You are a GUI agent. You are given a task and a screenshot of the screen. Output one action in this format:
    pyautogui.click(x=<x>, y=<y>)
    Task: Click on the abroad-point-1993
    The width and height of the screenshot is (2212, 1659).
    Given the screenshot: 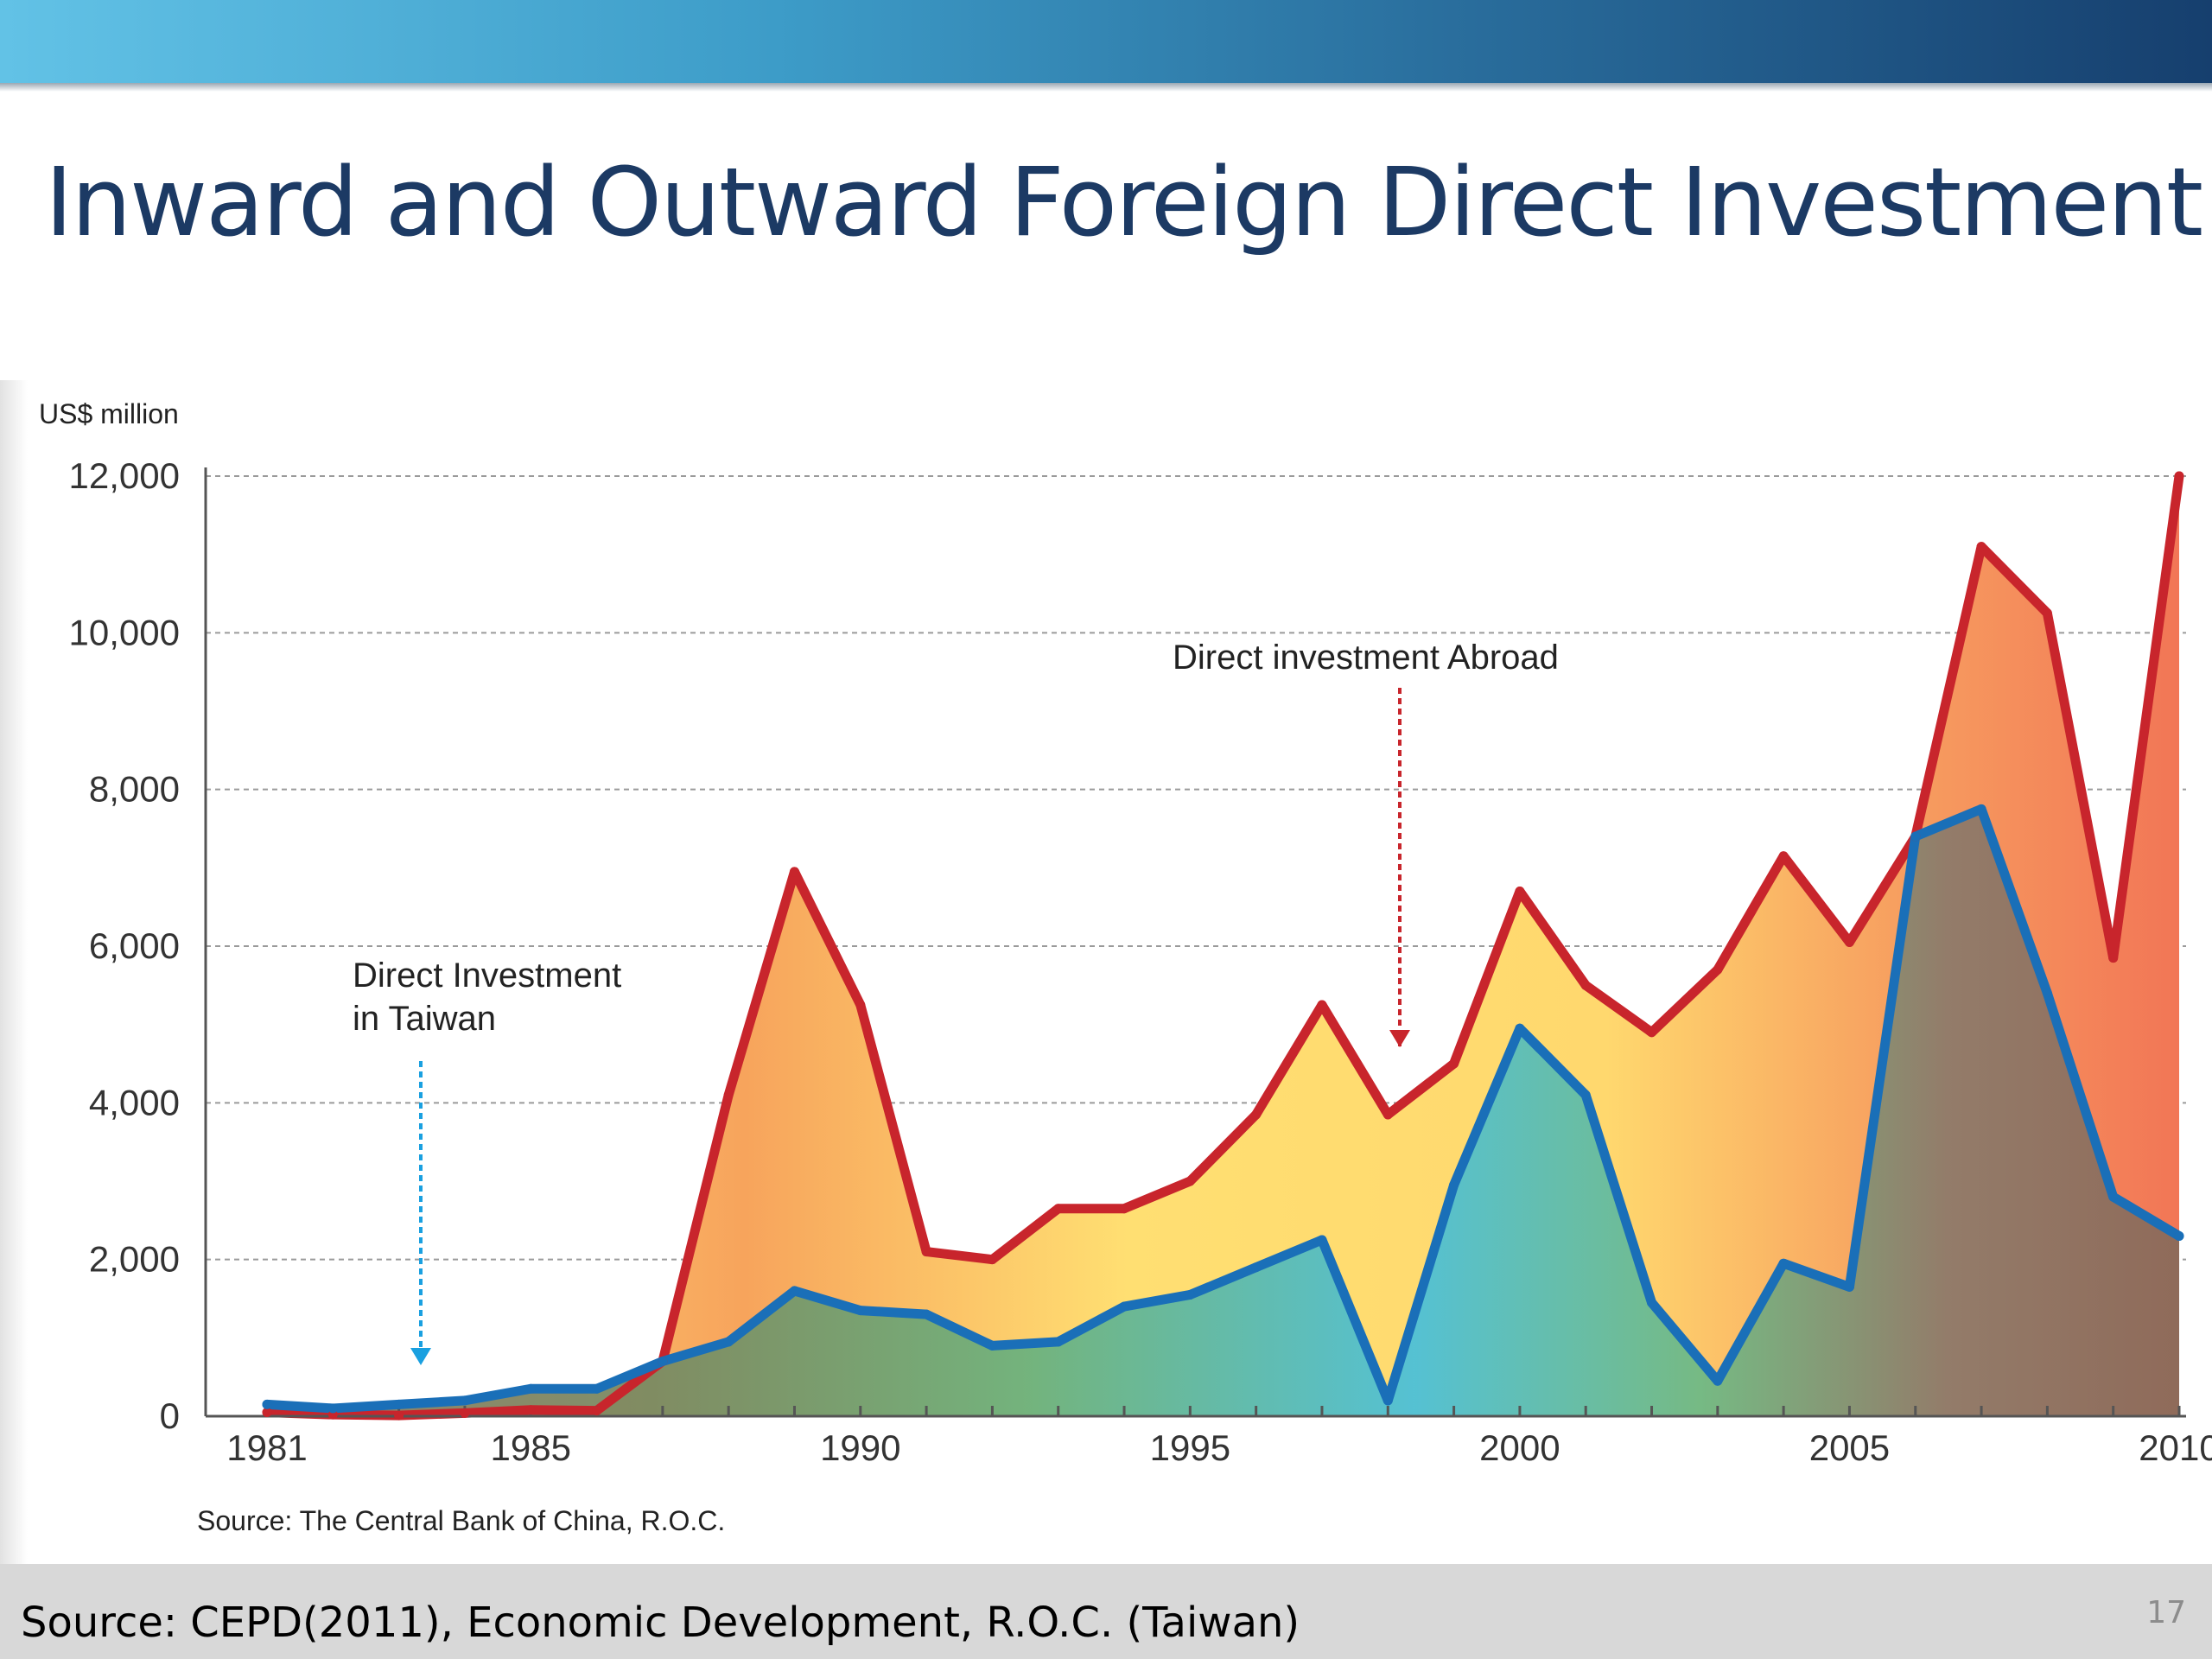 What is the action you would take?
    pyautogui.click(x=1058, y=1209)
    